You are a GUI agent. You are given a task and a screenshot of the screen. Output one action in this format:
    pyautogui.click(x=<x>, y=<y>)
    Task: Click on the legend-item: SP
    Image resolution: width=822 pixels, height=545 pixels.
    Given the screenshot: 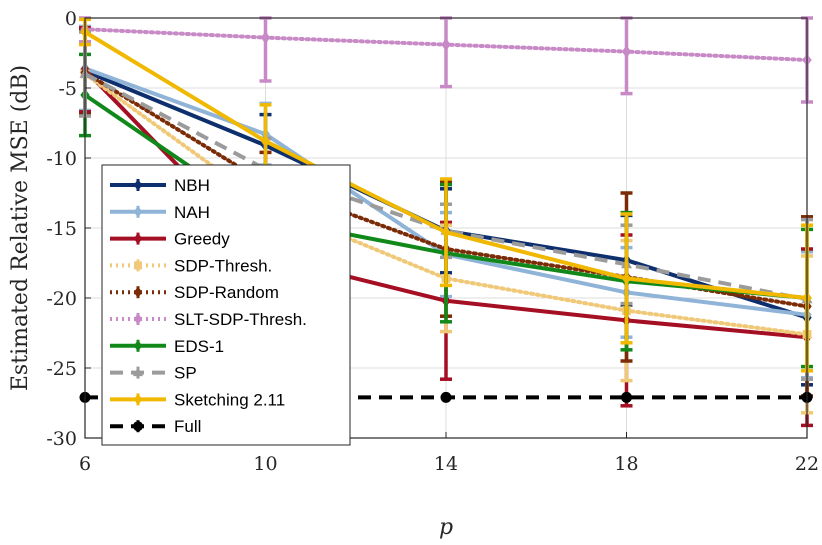 What is the action you would take?
    pyautogui.click(x=153, y=373)
    